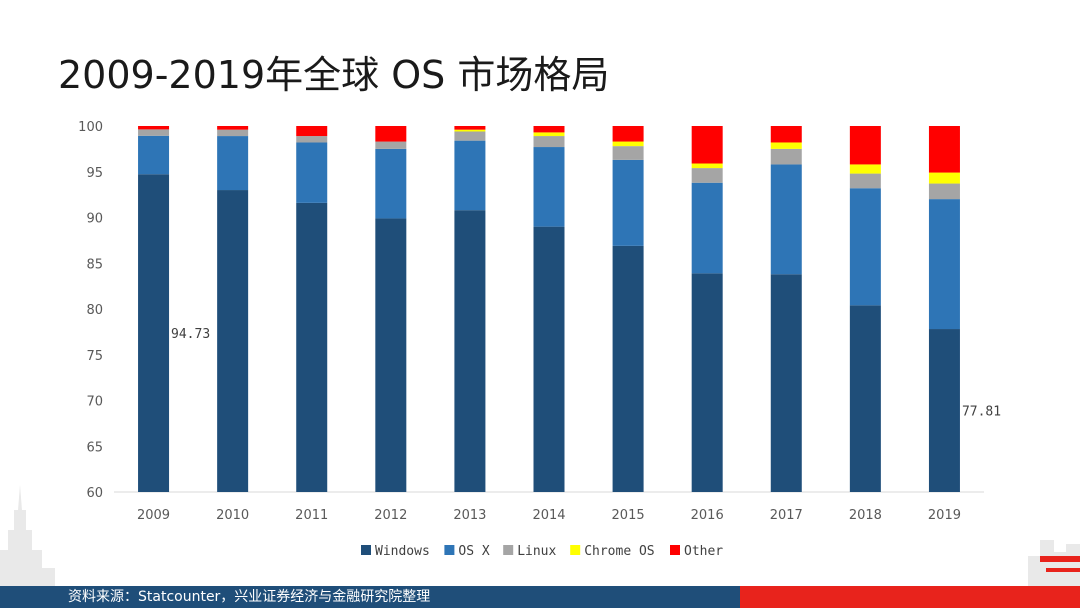  I want to click on x-tick-label: 2012, so click(390, 515).